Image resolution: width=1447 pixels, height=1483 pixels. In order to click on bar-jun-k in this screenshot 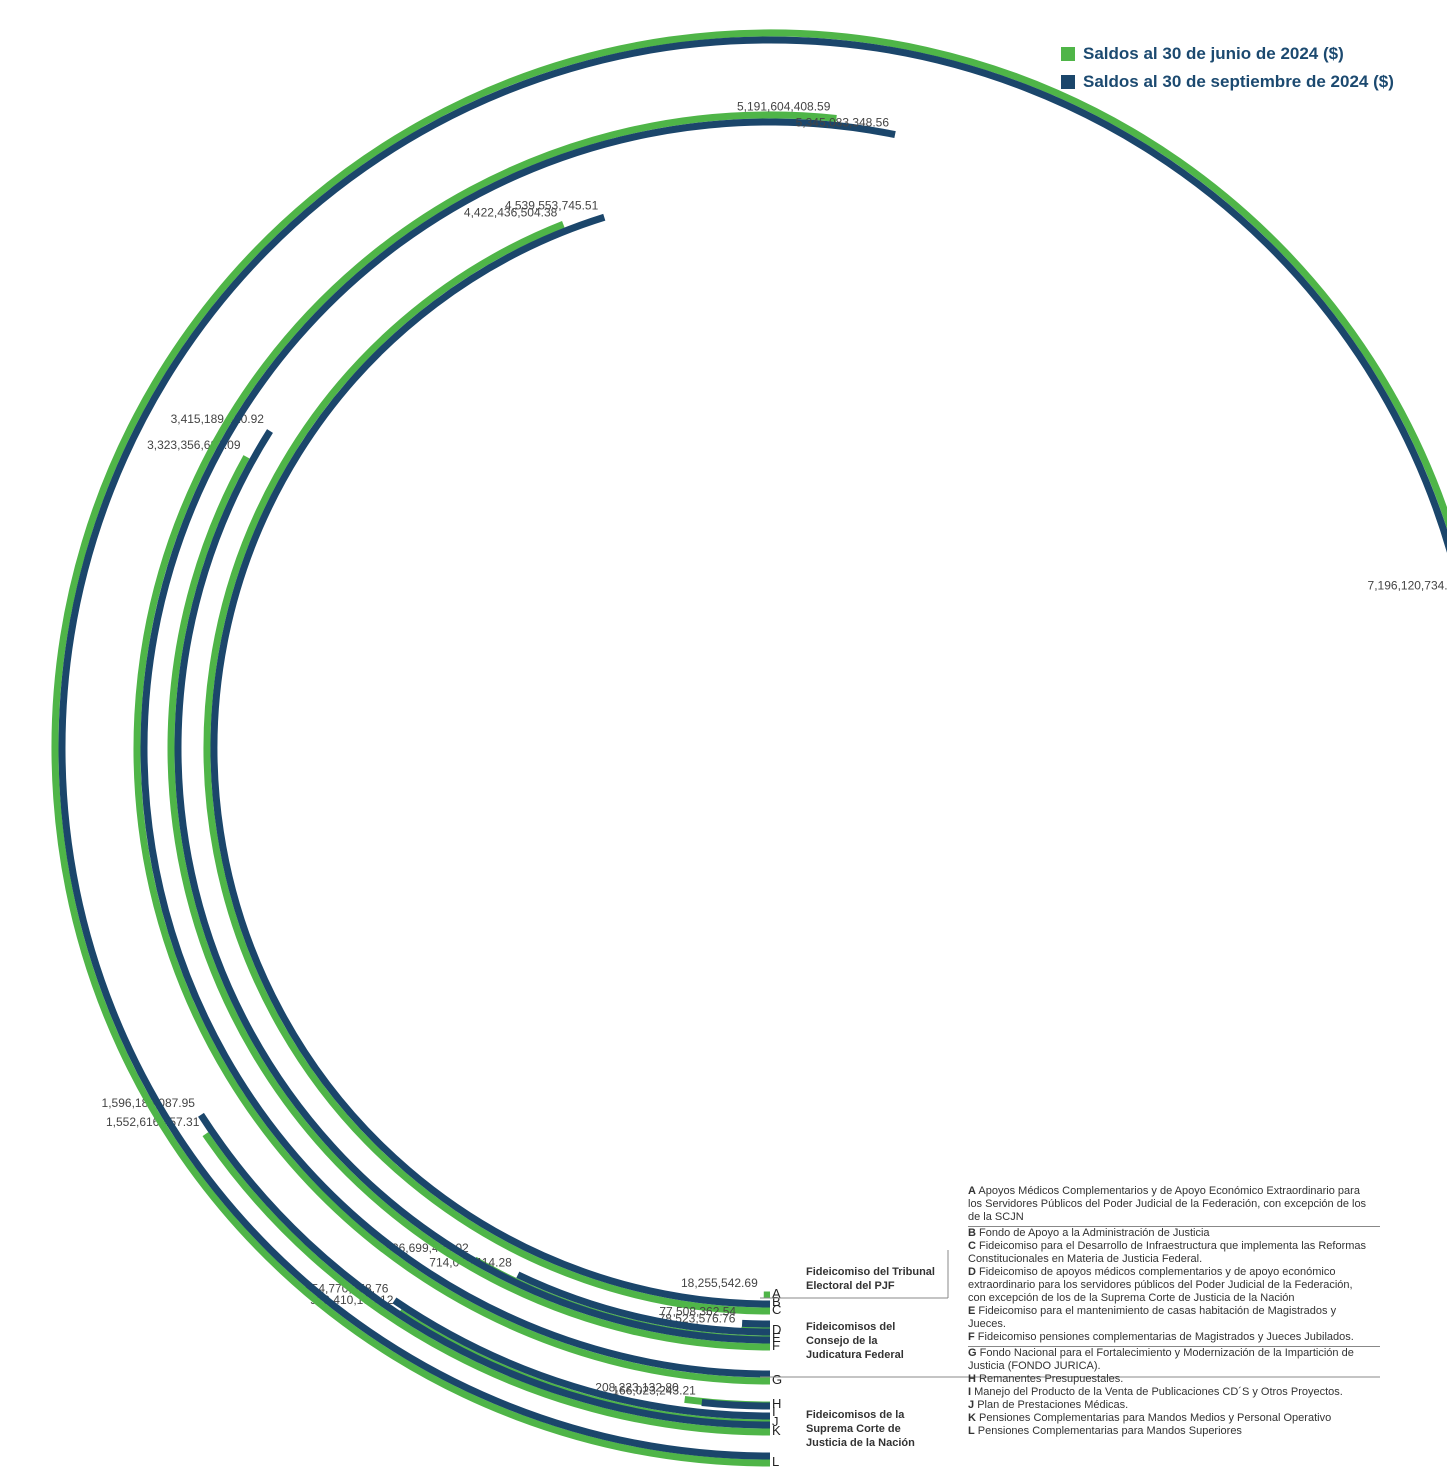, I will do `click(486, 1284)`.